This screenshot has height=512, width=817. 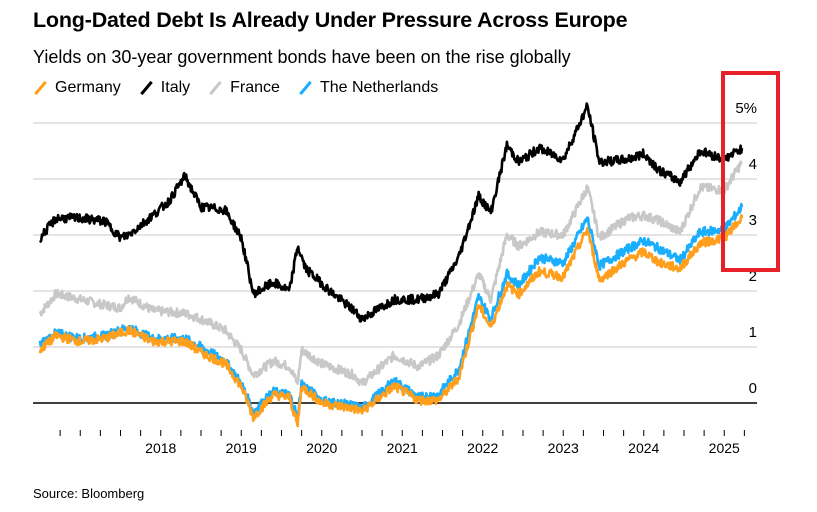 I want to click on legend-item-italy: Italy, so click(x=164, y=88).